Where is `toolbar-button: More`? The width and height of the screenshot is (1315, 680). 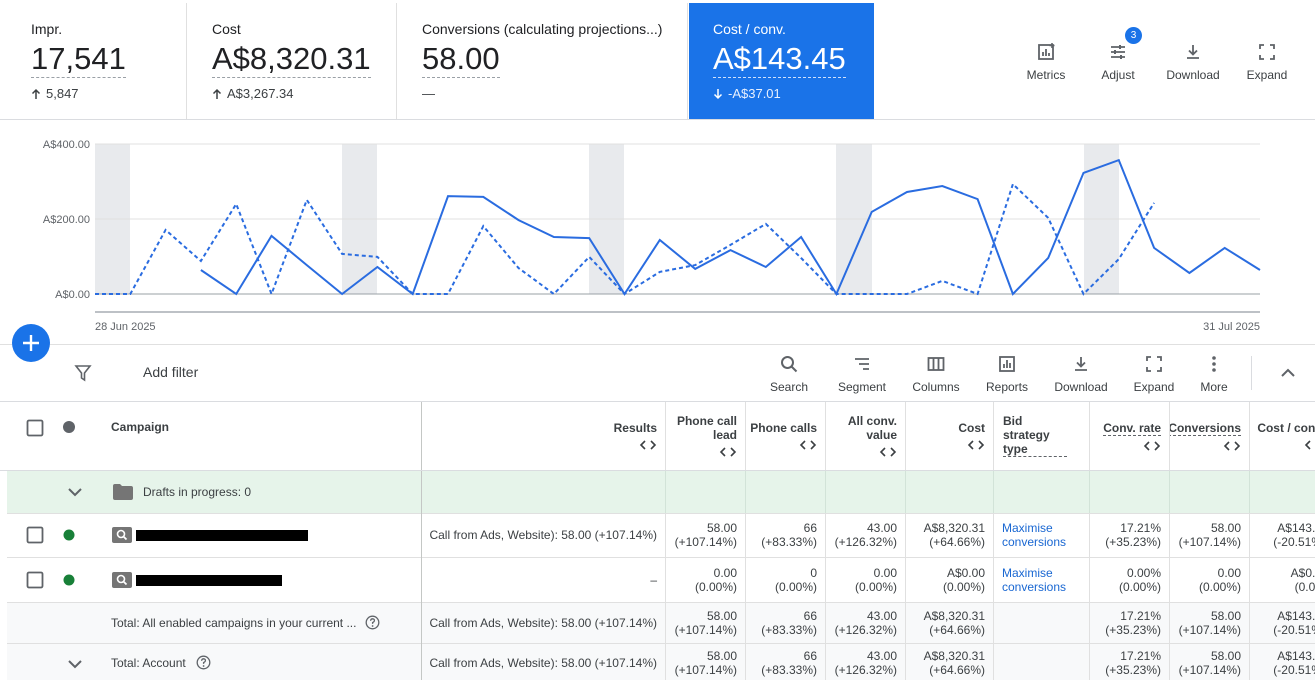
toolbar-button: More is located at coordinates (1214, 375).